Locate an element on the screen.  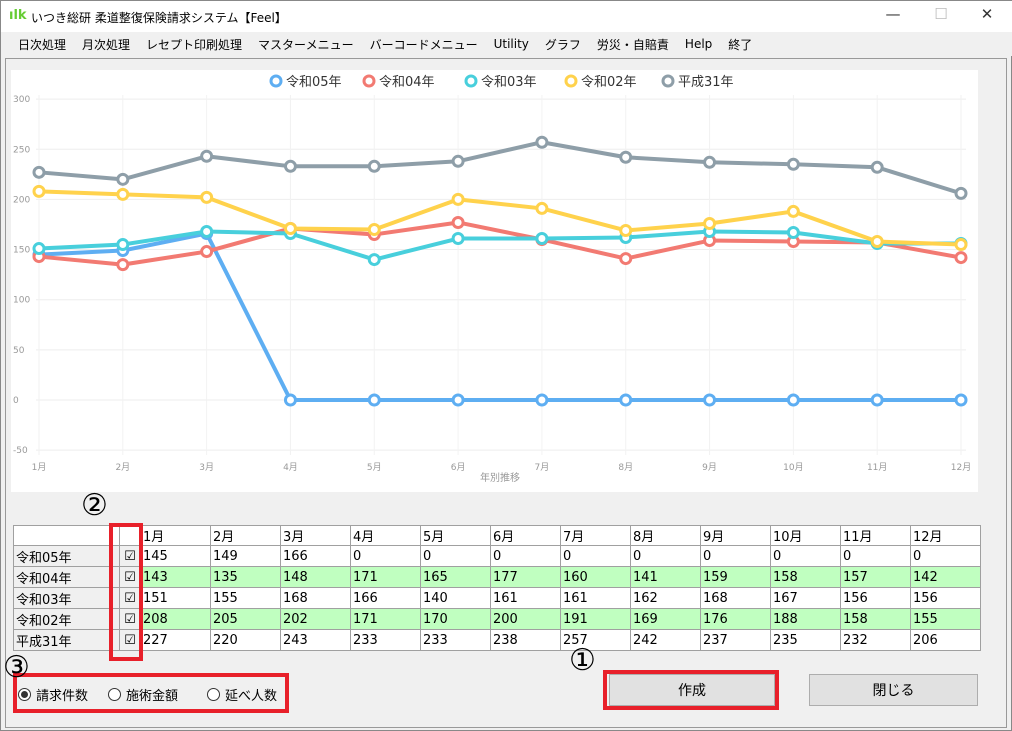
table-cell: 161 is located at coordinates (595, 598).